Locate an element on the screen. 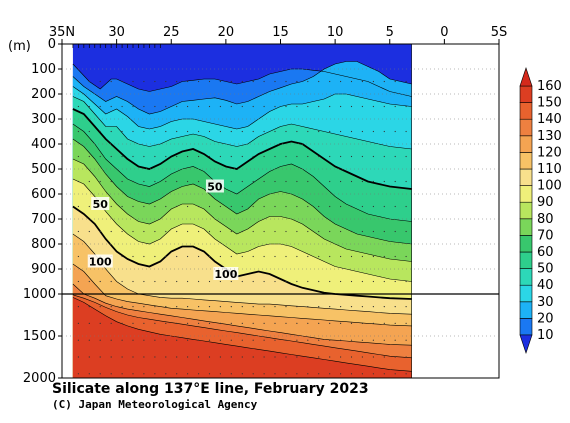 The width and height of the screenshot is (570, 423). y-tick-label: 100 is located at coordinates (43, 69).